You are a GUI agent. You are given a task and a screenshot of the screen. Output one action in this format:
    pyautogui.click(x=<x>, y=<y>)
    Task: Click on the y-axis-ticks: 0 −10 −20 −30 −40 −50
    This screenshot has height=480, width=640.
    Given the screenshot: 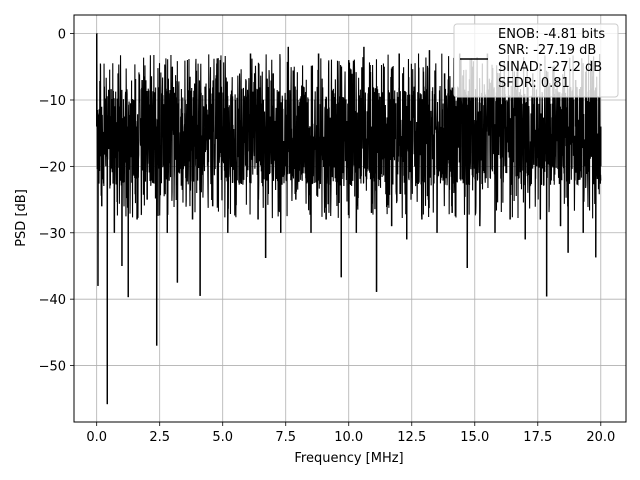 What is the action you would take?
    pyautogui.click(x=56, y=201)
    